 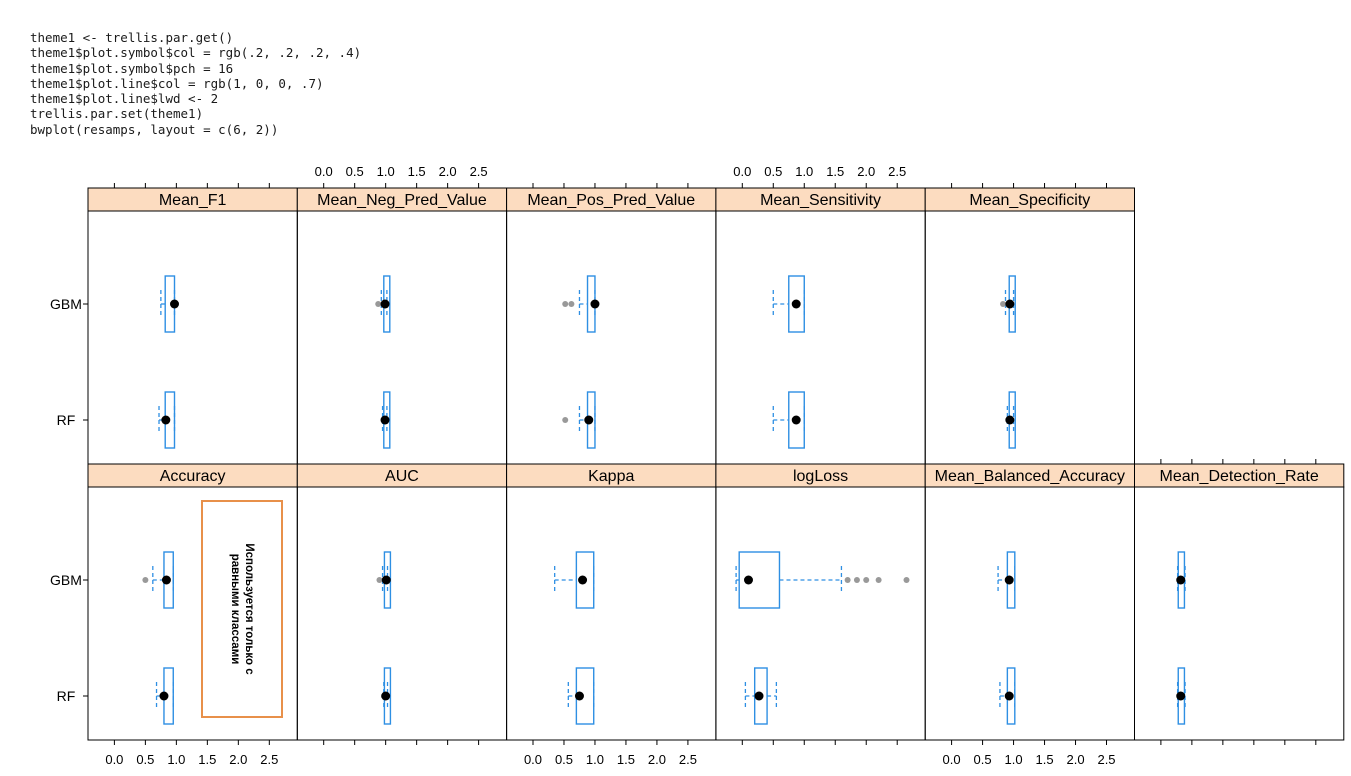 I want to click on annotation-box, so click(x=242, y=609).